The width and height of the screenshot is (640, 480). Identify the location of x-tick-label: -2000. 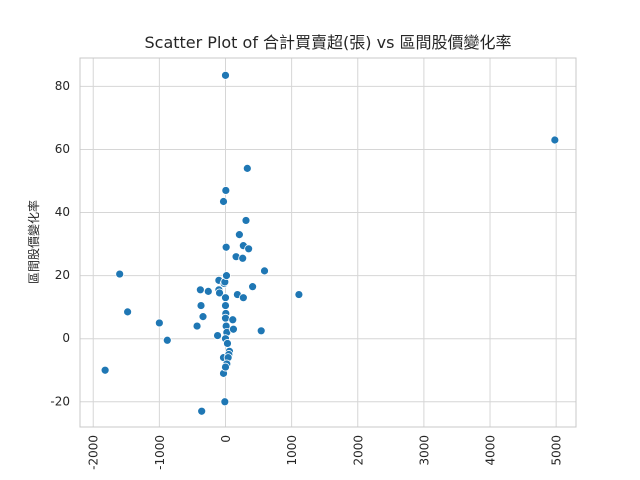
(94, 452).